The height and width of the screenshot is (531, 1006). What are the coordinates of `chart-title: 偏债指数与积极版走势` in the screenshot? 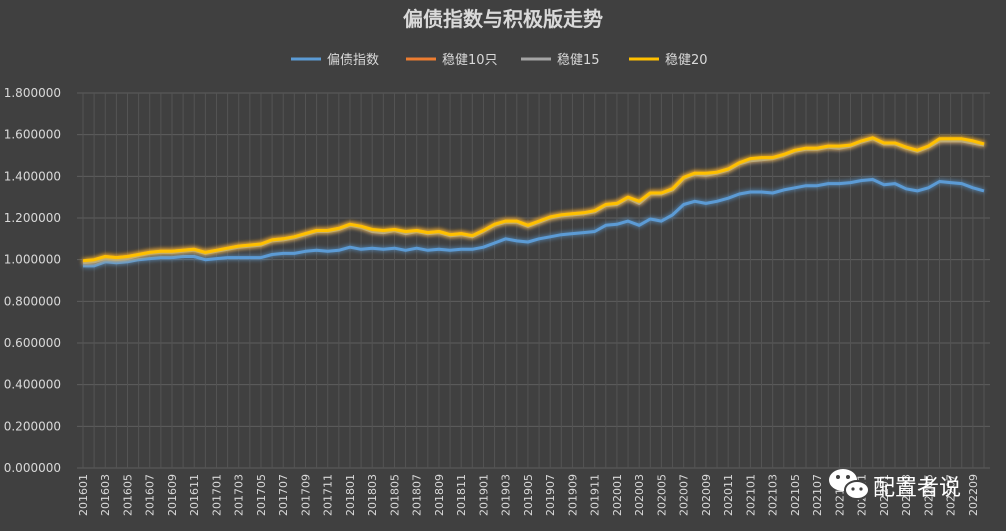 It's located at (503, 19).